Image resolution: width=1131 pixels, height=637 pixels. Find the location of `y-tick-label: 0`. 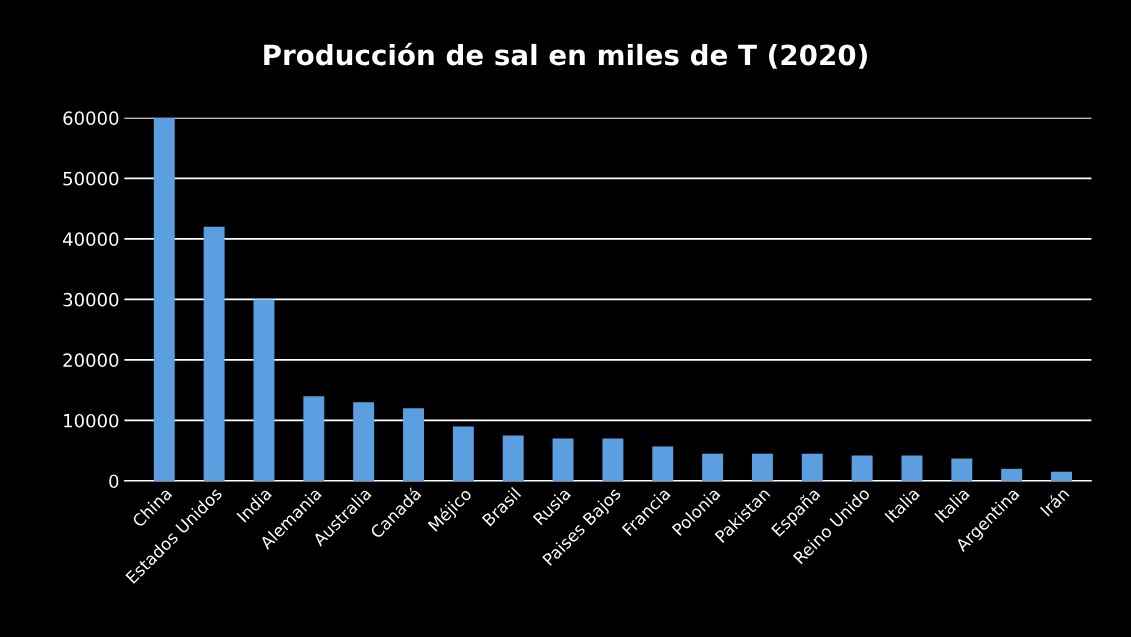

y-tick-label: 0 is located at coordinates (114, 481).